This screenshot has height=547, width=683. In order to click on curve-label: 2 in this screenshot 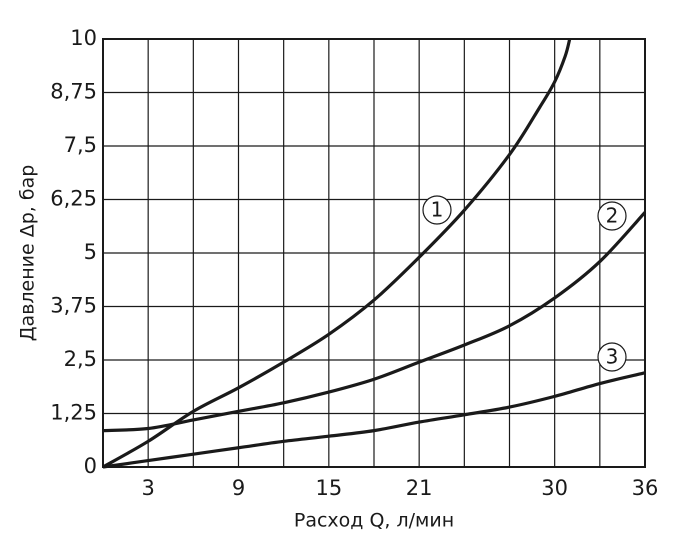, I will do `click(612, 216)`.